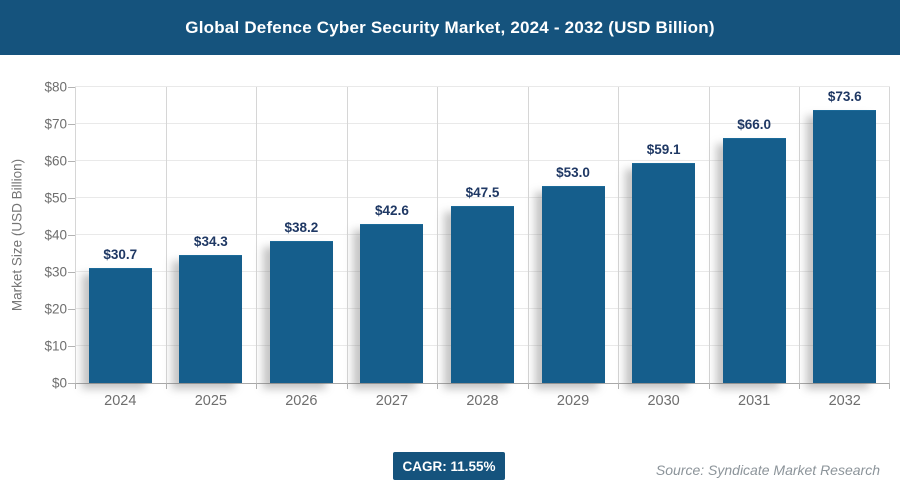 This screenshot has height=500, width=900. Describe the element at coordinates (301, 401) in the screenshot. I see `x-axis-label: 2026` at that location.